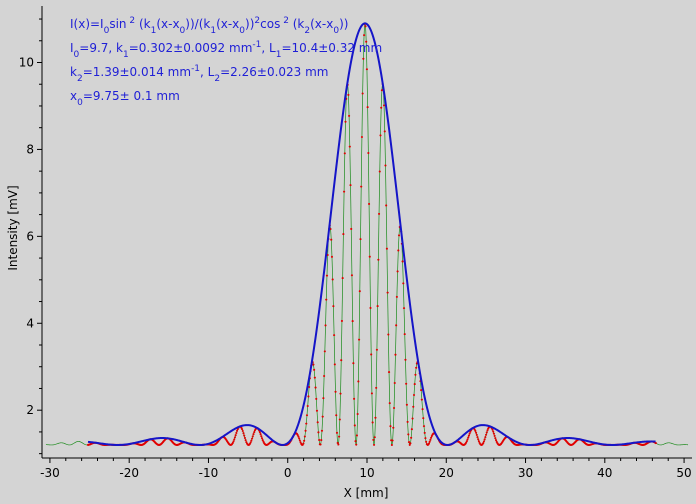  Describe the element at coordinates (129, 473) in the screenshot. I see `x-tick-label: -20` at that location.